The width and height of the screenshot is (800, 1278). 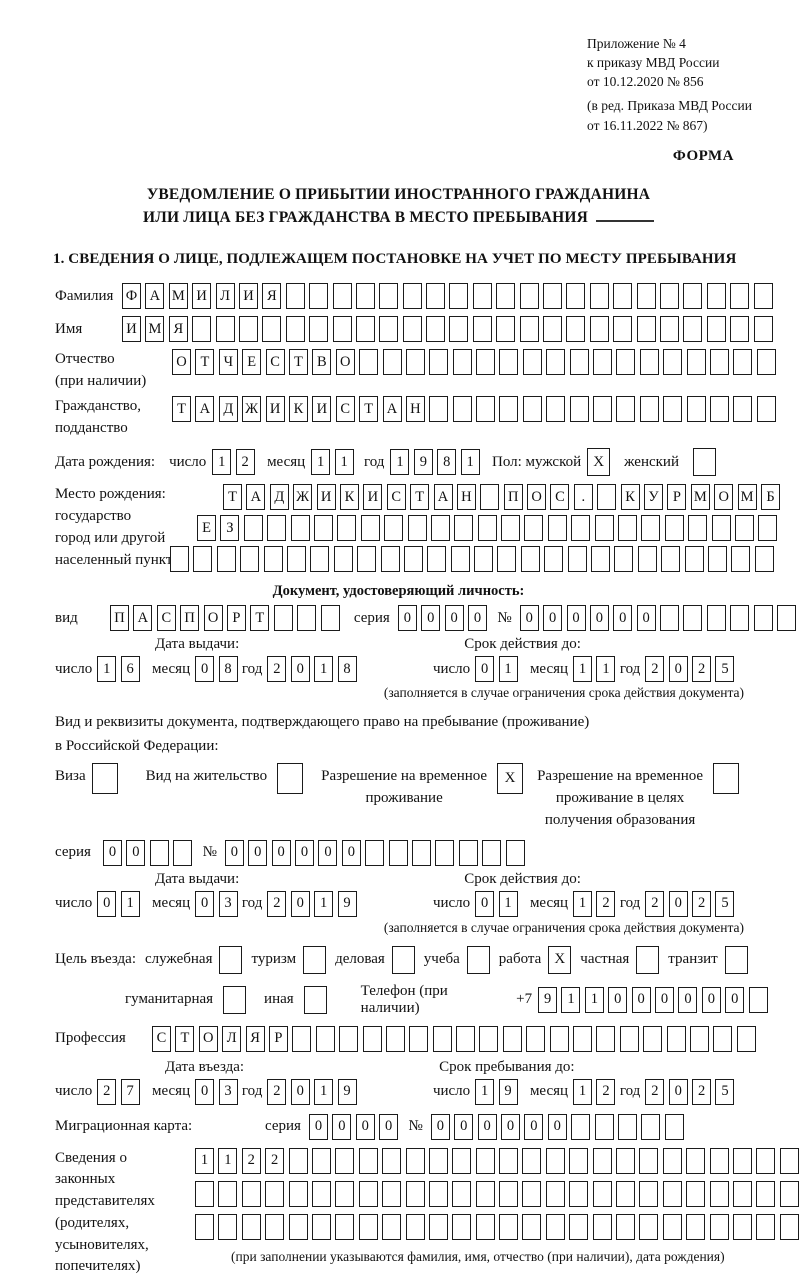 What do you see at coordinates (315, 999) in the screenshot?
I see `purpose-other-checkbox` at bounding box center [315, 999].